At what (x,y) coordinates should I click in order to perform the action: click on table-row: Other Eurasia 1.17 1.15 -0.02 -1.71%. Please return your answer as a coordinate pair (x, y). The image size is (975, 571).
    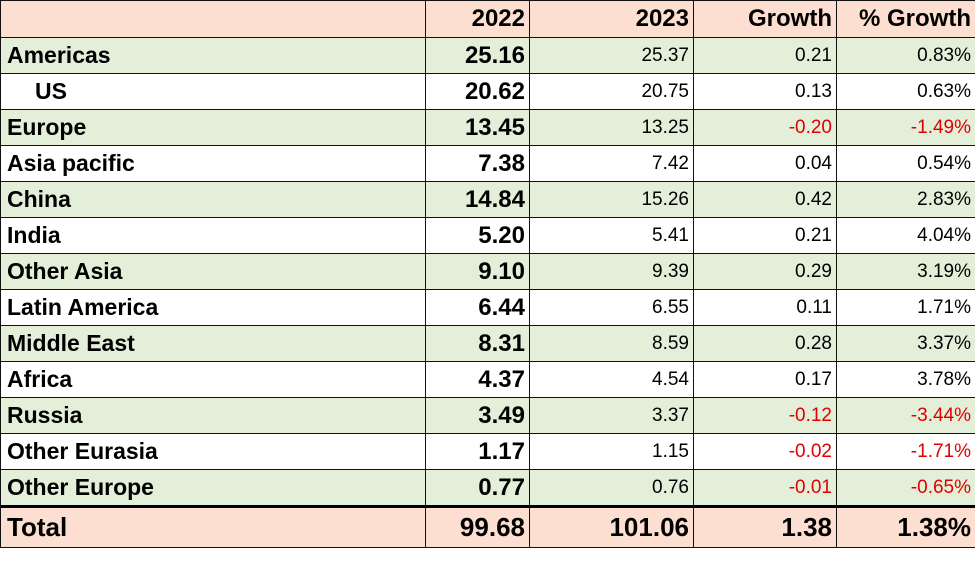
    Looking at the image, I should click on (487, 451).